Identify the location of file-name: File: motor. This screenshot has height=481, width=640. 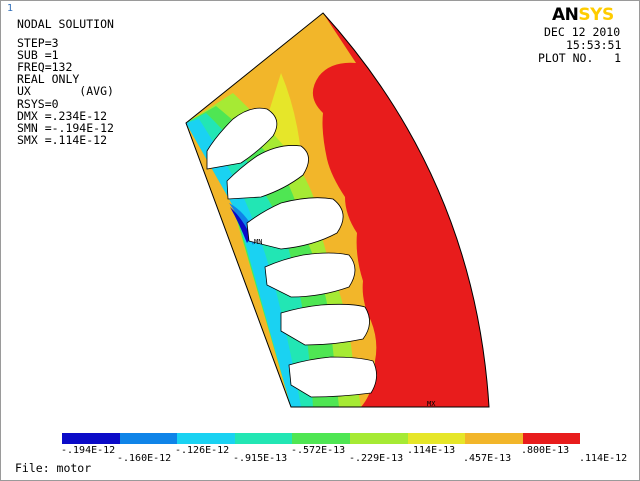
(53, 468).